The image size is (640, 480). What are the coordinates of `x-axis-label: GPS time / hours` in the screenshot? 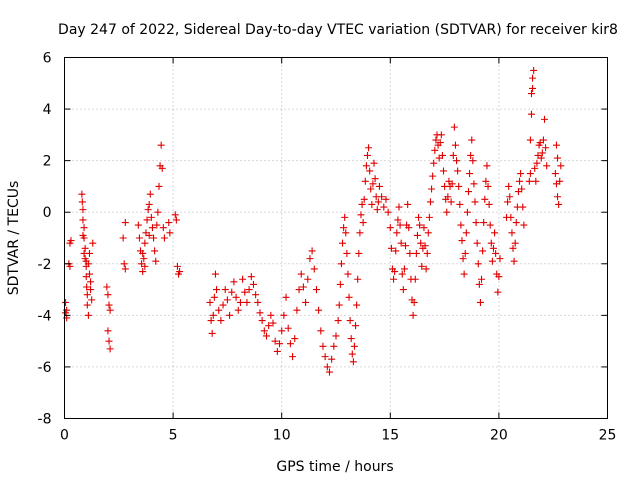 It's located at (334, 467).